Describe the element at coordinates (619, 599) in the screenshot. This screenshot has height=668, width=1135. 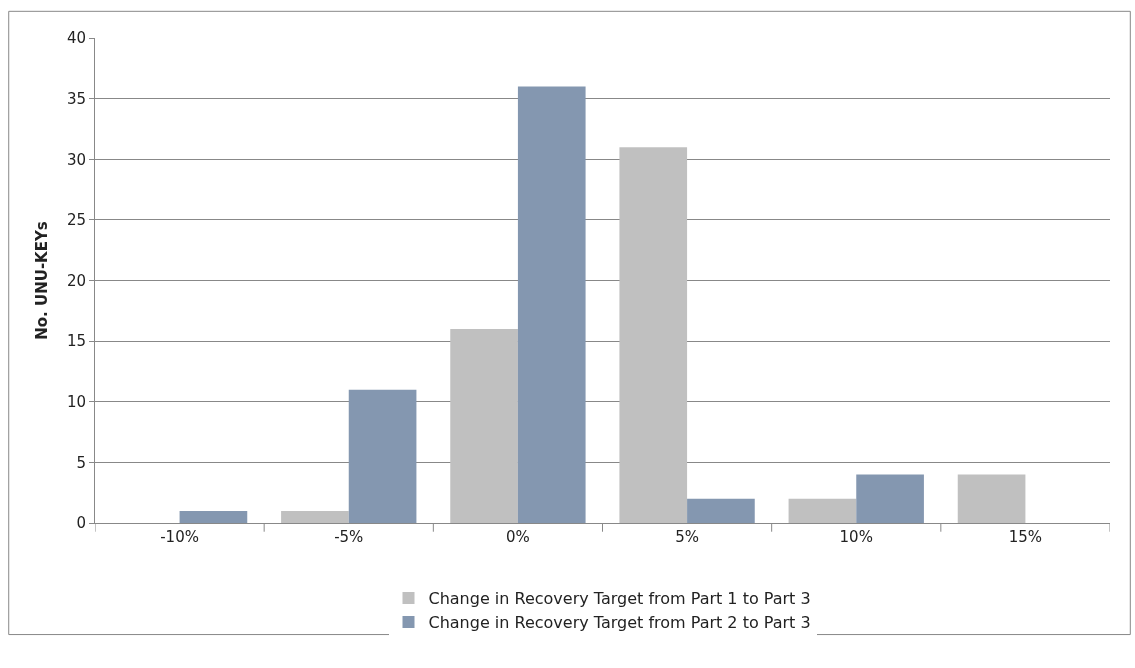
I see `legend-label: Change in Recovery Target from Part 1 to Part 3` at that location.